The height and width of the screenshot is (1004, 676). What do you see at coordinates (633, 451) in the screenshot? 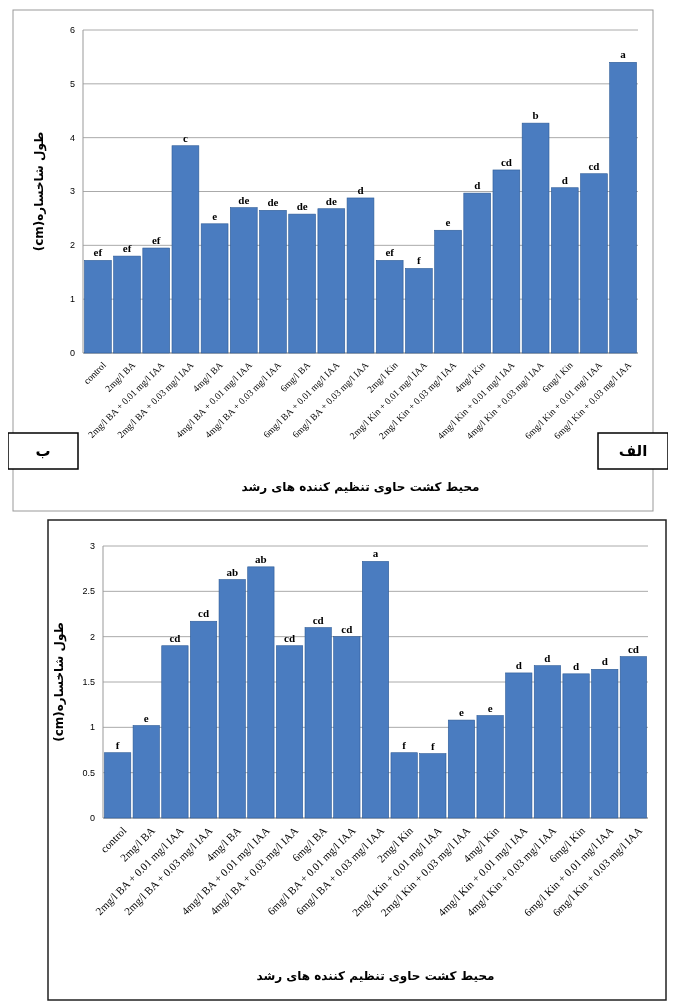
I see `text: الف` at bounding box center [633, 451].